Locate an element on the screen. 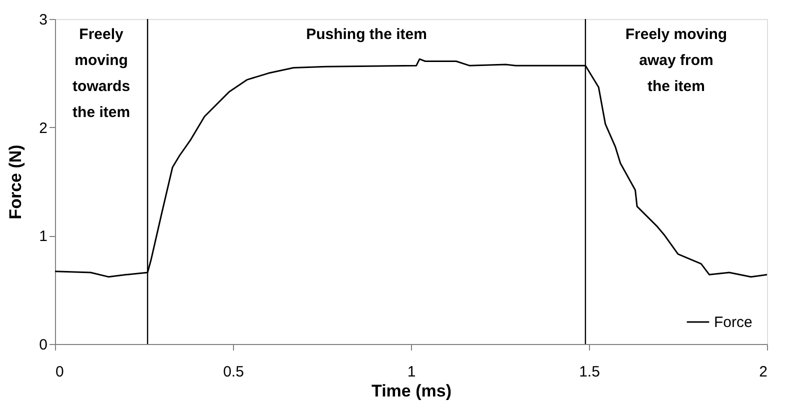 The height and width of the screenshot is (414, 788). y-tick-label: 1 is located at coordinates (43, 237).